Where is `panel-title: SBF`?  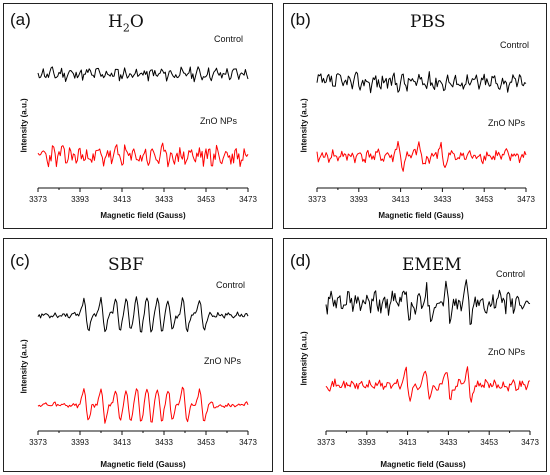
panel-title: SBF is located at coordinates (126, 266).